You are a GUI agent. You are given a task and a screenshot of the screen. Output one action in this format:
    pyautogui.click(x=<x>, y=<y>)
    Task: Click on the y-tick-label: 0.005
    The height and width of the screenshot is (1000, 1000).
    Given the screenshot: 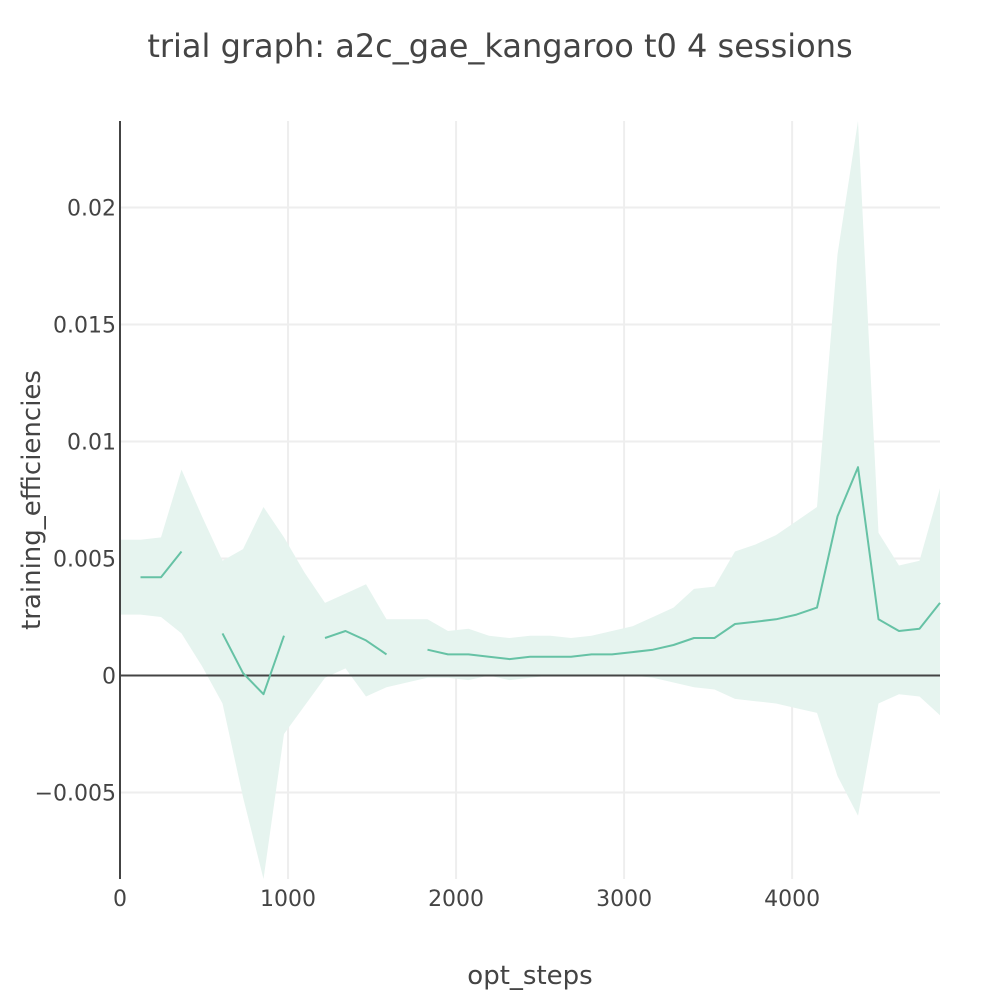 What is the action you would take?
    pyautogui.click(x=84, y=559)
    